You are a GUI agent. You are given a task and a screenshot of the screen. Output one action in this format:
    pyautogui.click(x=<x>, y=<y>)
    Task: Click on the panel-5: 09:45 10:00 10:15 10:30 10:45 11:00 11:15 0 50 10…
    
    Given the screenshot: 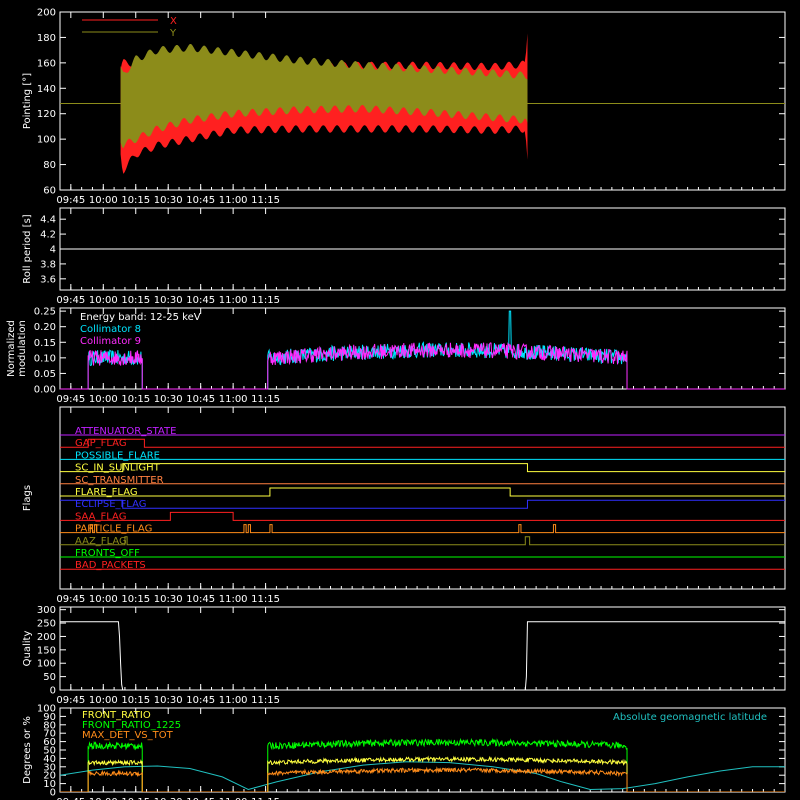 What is the action you would take?
    pyautogui.click(x=404, y=655)
    